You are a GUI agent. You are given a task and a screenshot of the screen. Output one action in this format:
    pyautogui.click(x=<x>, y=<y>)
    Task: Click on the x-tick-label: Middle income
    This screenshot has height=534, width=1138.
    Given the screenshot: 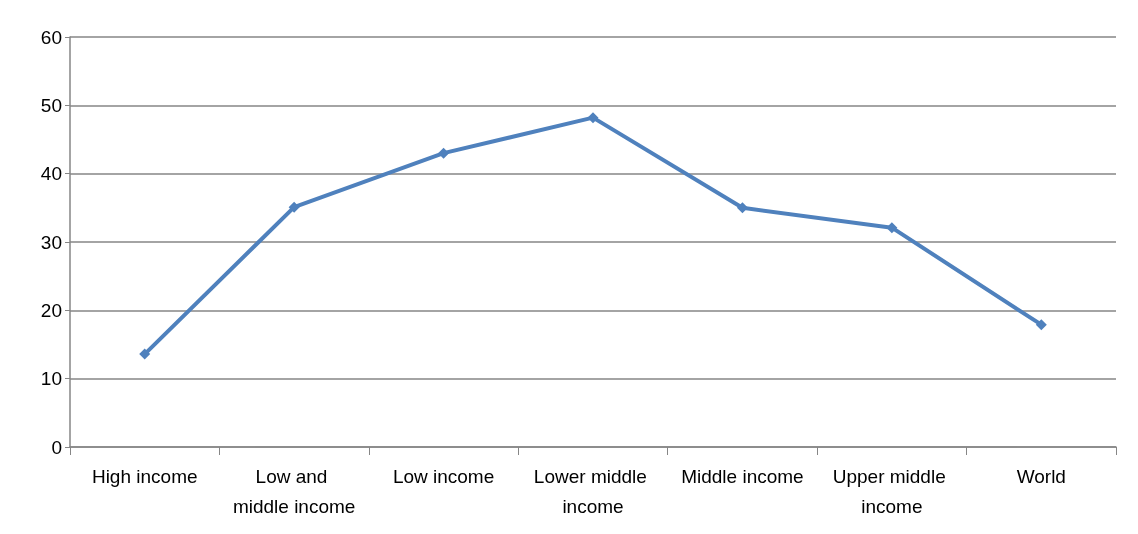 What is the action you would take?
    pyautogui.click(x=742, y=476)
    